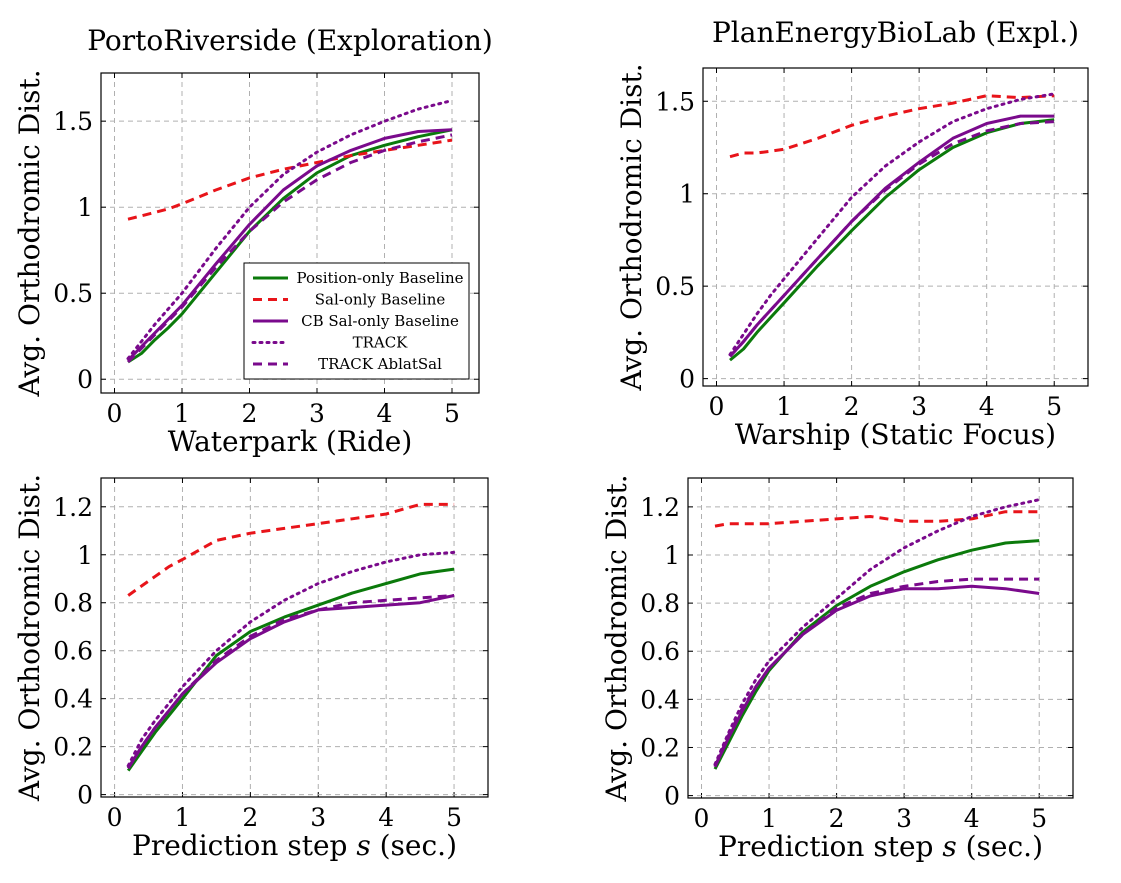 The height and width of the screenshot is (883, 1121). What do you see at coordinates (895, 434) in the screenshot?
I see `x-axis-label: Warship (Static Focus)` at bounding box center [895, 434].